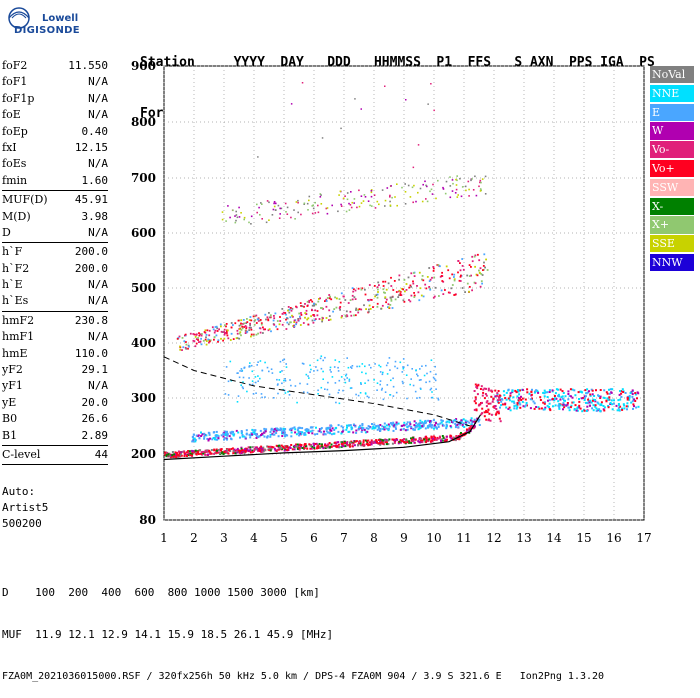 Image resolution: width=700 pixels, height=698 pixels. I want to click on param-label: hmF2, so click(18, 320).